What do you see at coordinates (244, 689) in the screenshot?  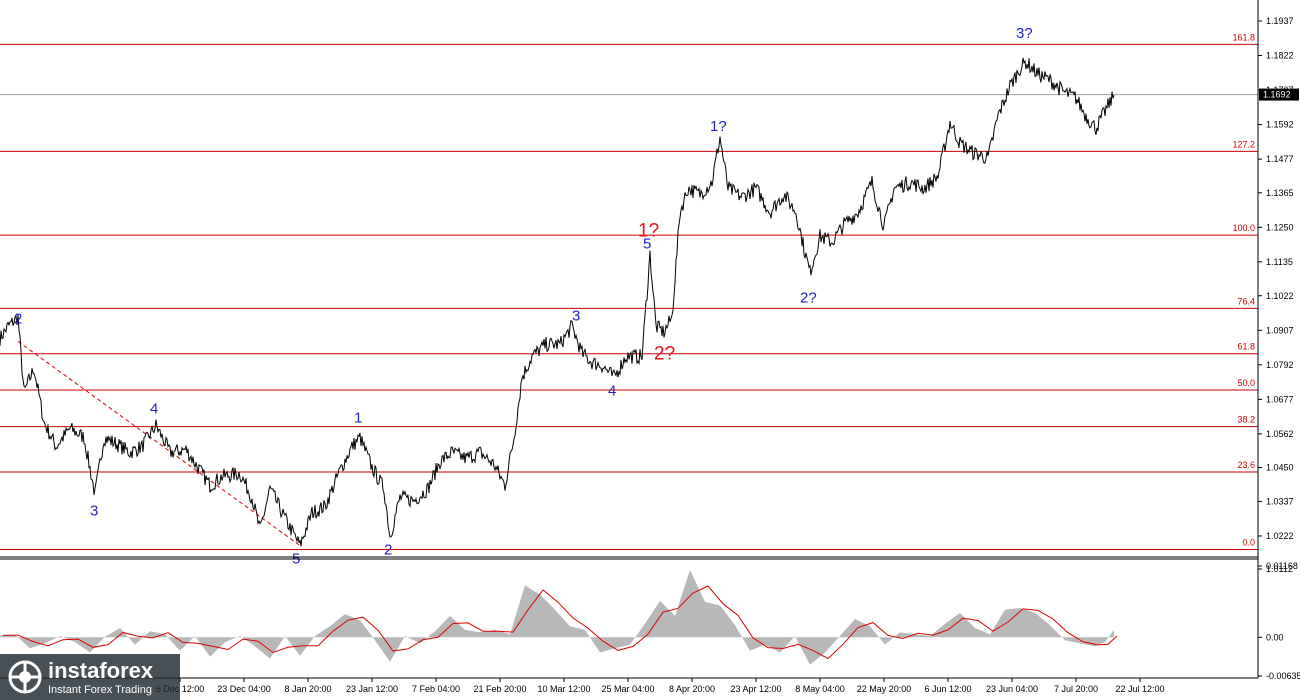 I see `x-tick-label: 23 Dec 04:00` at bounding box center [244, 689].